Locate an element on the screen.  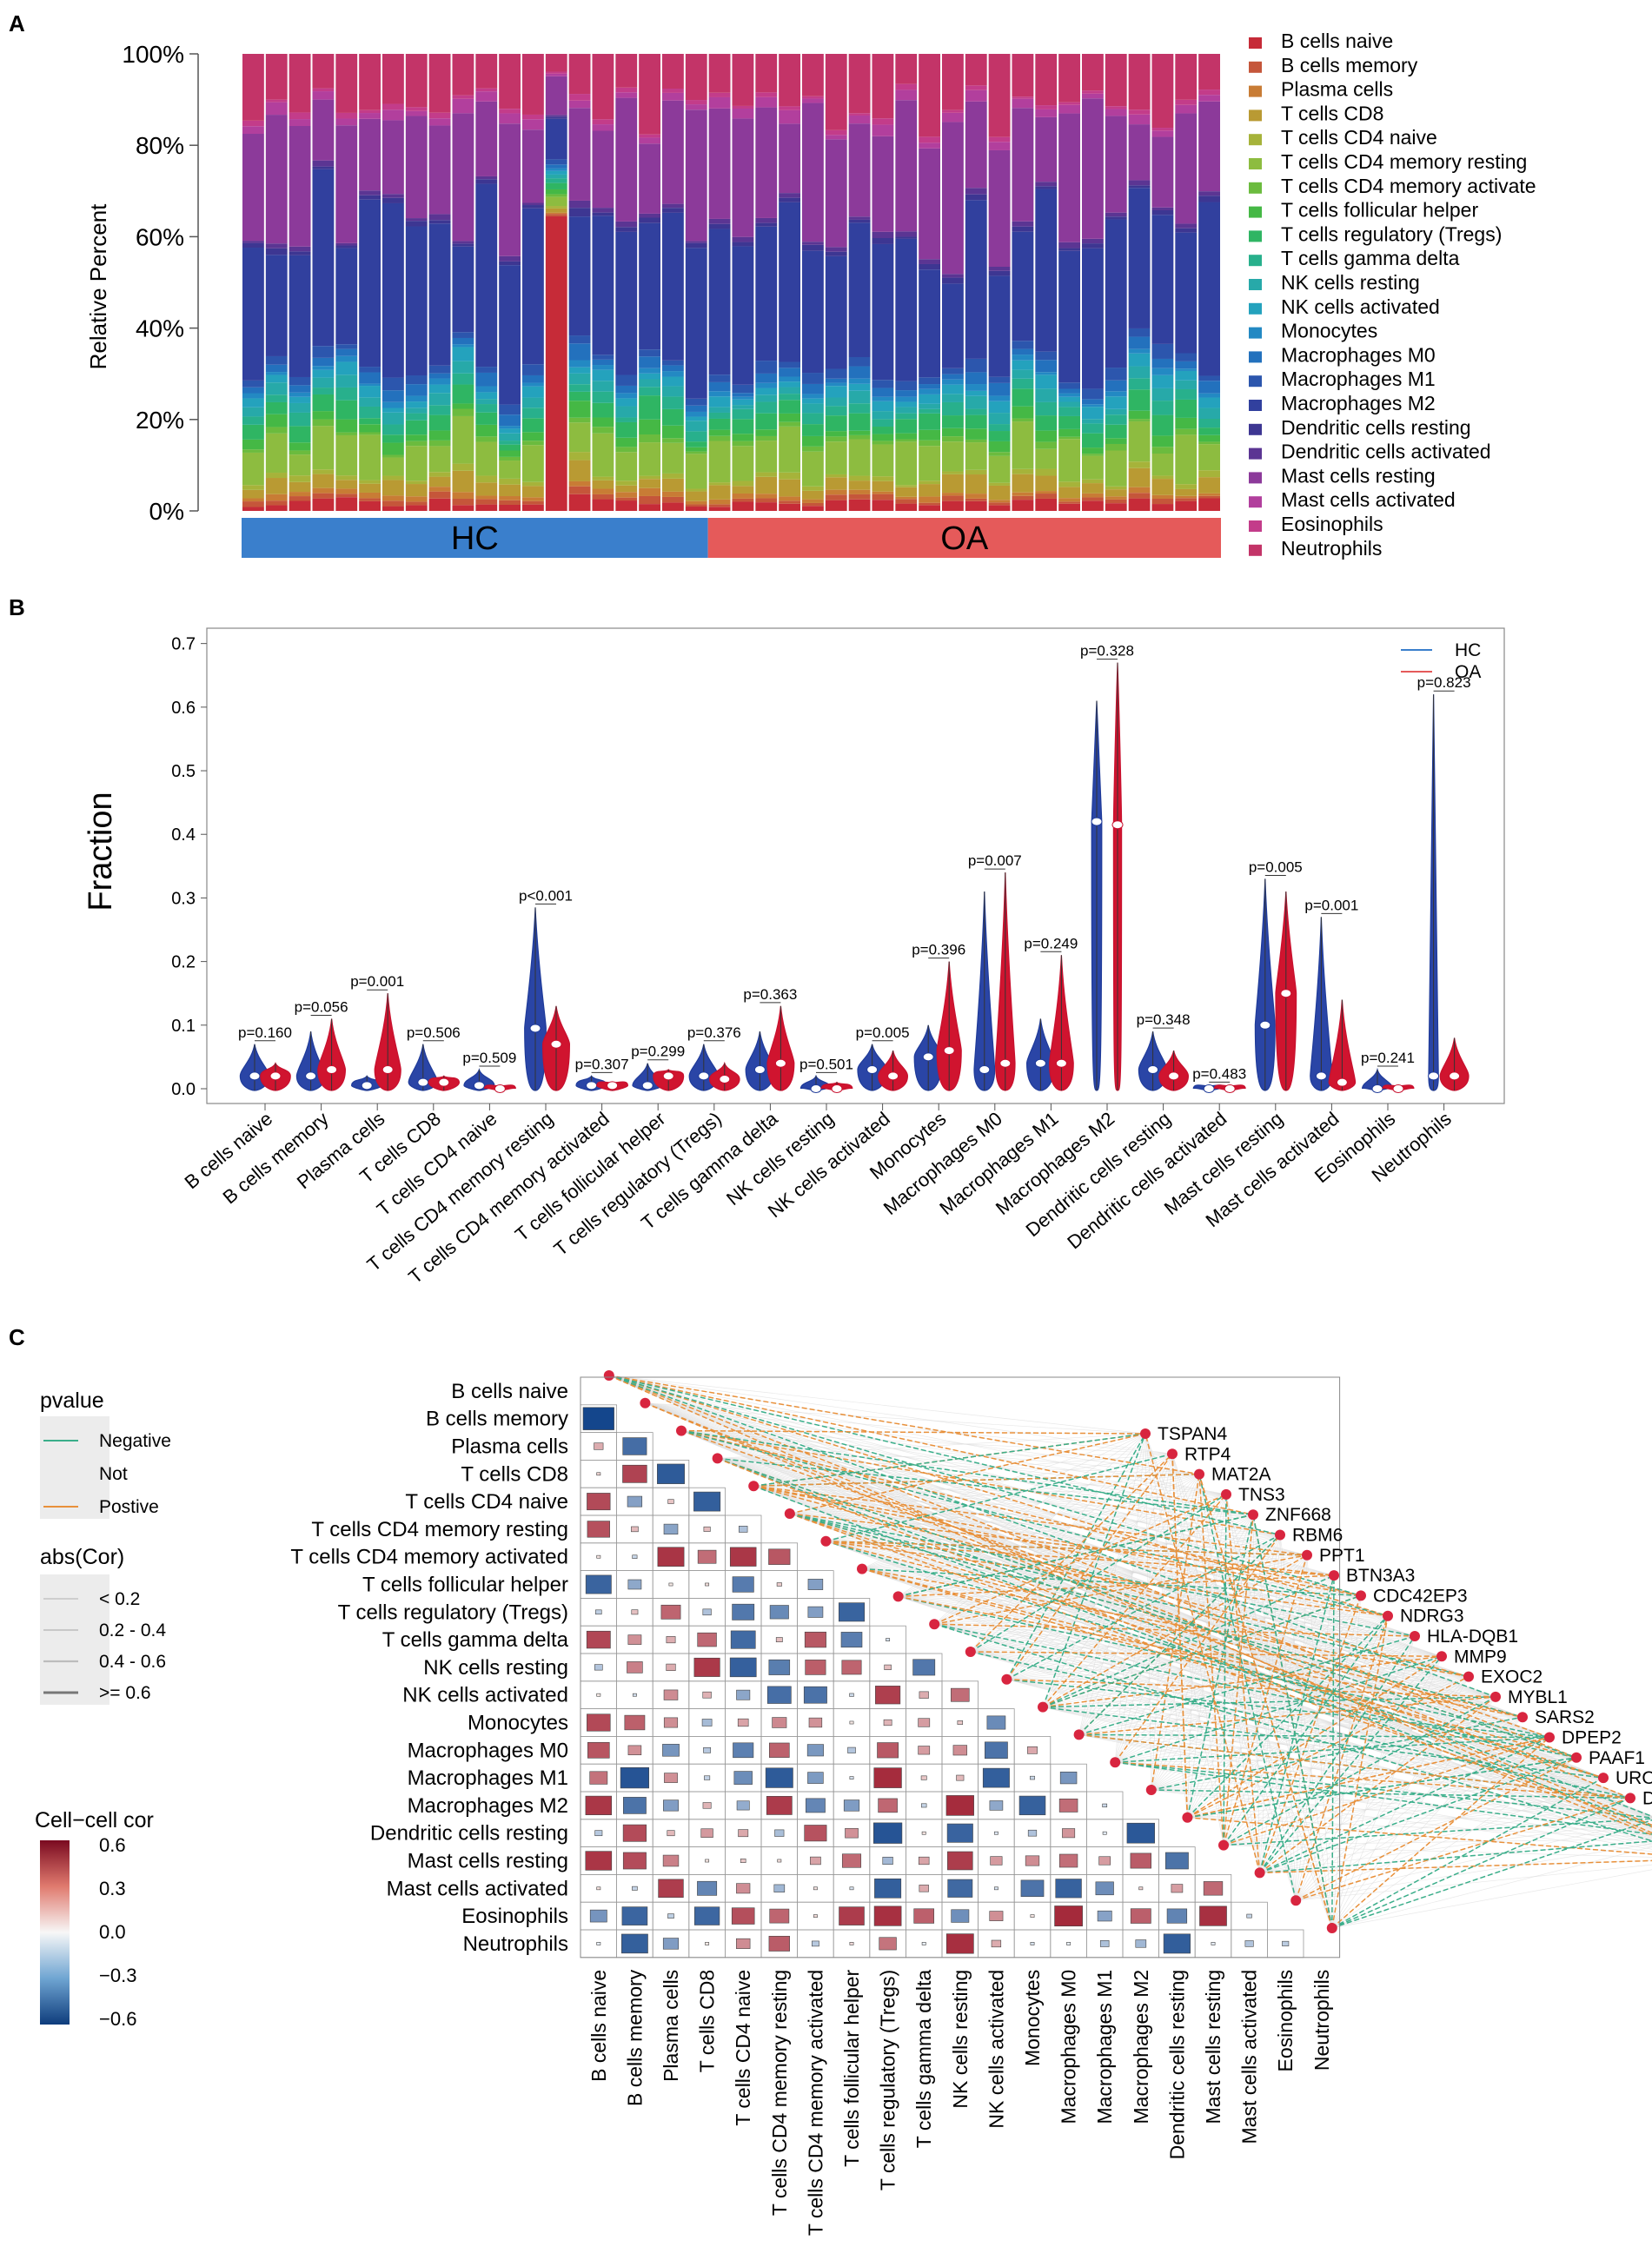
column-label: Neutrophils is located at coordinates (1321, 2020).